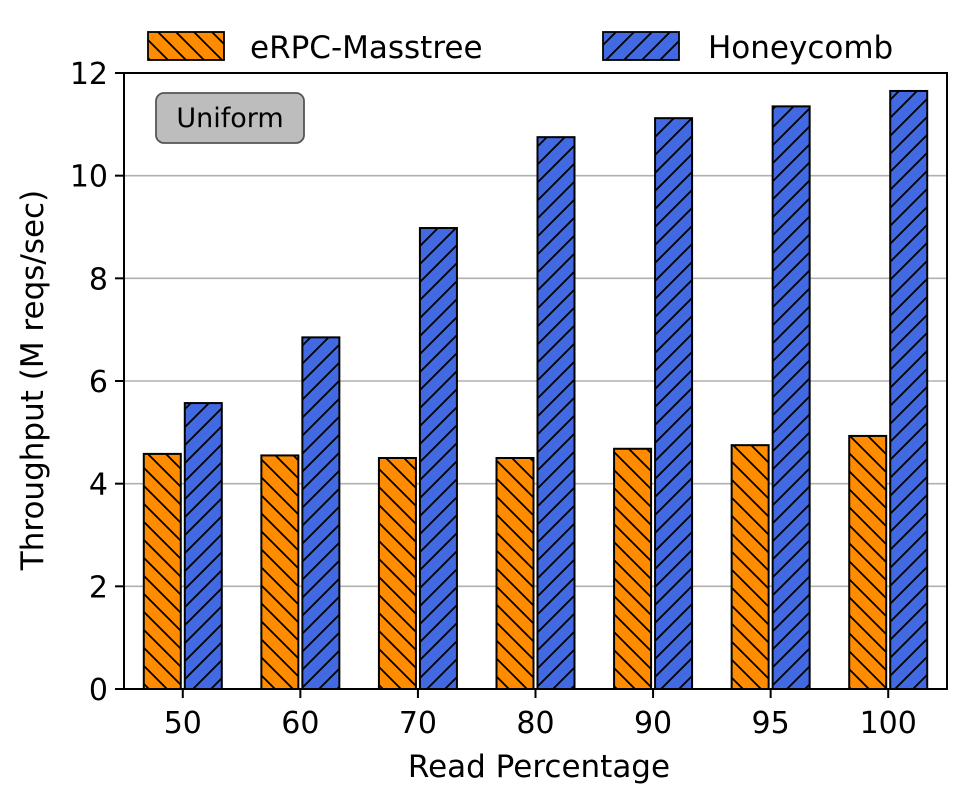  I want to click on y-axis-label: Throughput (M reqs/sec), so click(33, 380).